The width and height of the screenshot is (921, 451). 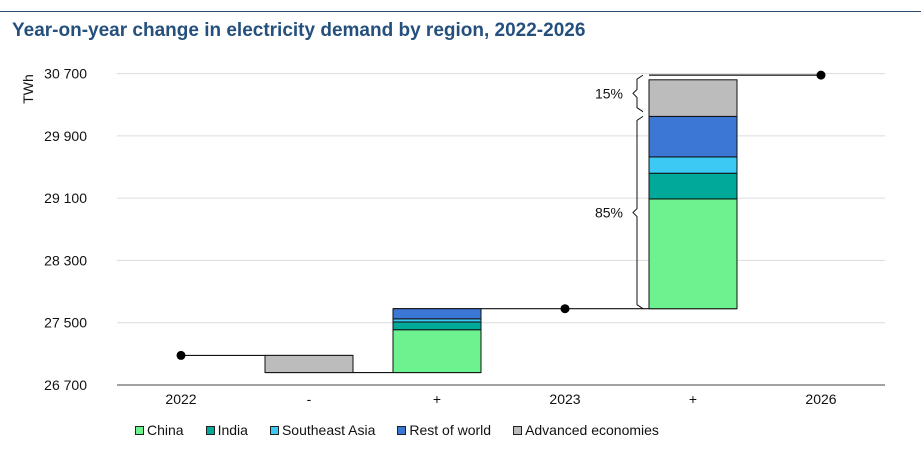 I want to click on legend-item: Advanced economies, so click(x=586, y=430).